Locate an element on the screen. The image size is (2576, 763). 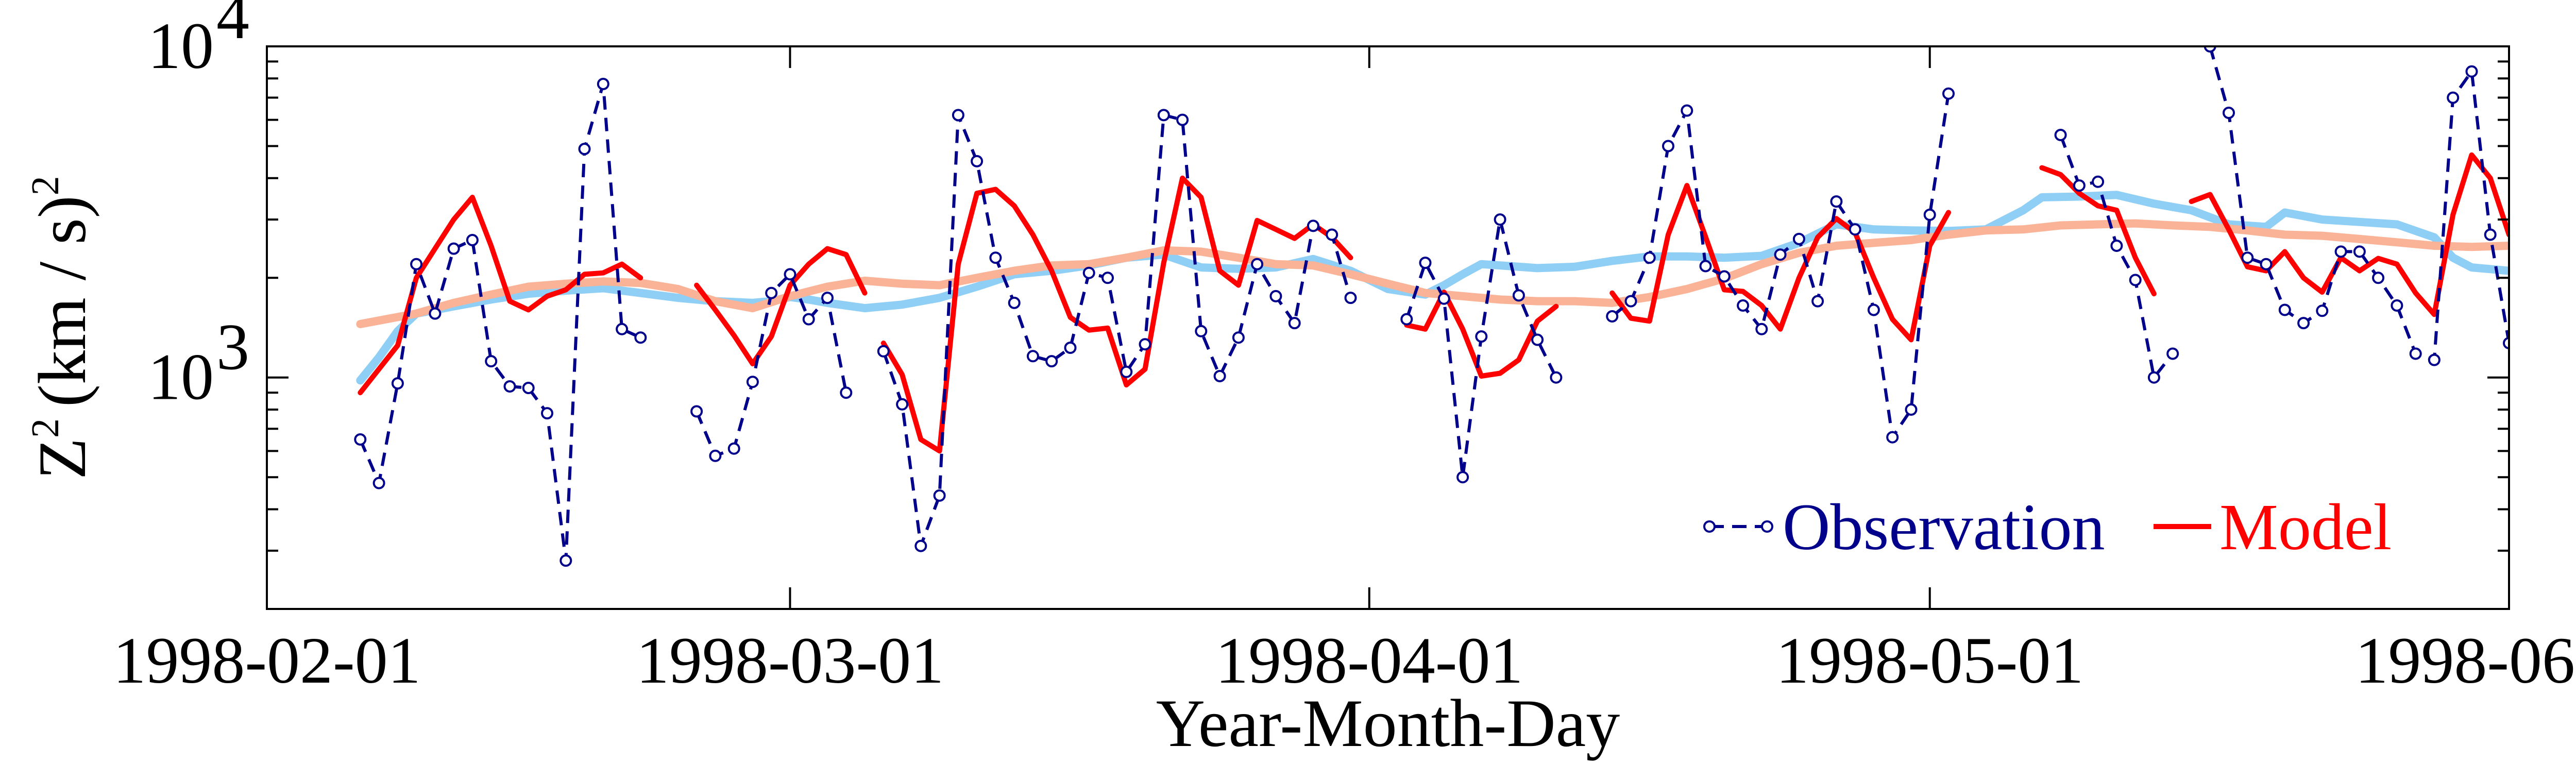
x-axis-title: Year-Month-Day is located at coordinates (1388, 723).